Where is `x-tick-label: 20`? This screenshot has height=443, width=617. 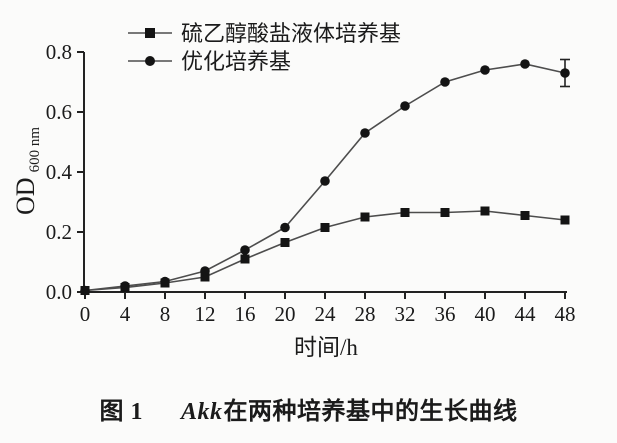
x-tick-label: 20 is located at coordinates (285, 314).